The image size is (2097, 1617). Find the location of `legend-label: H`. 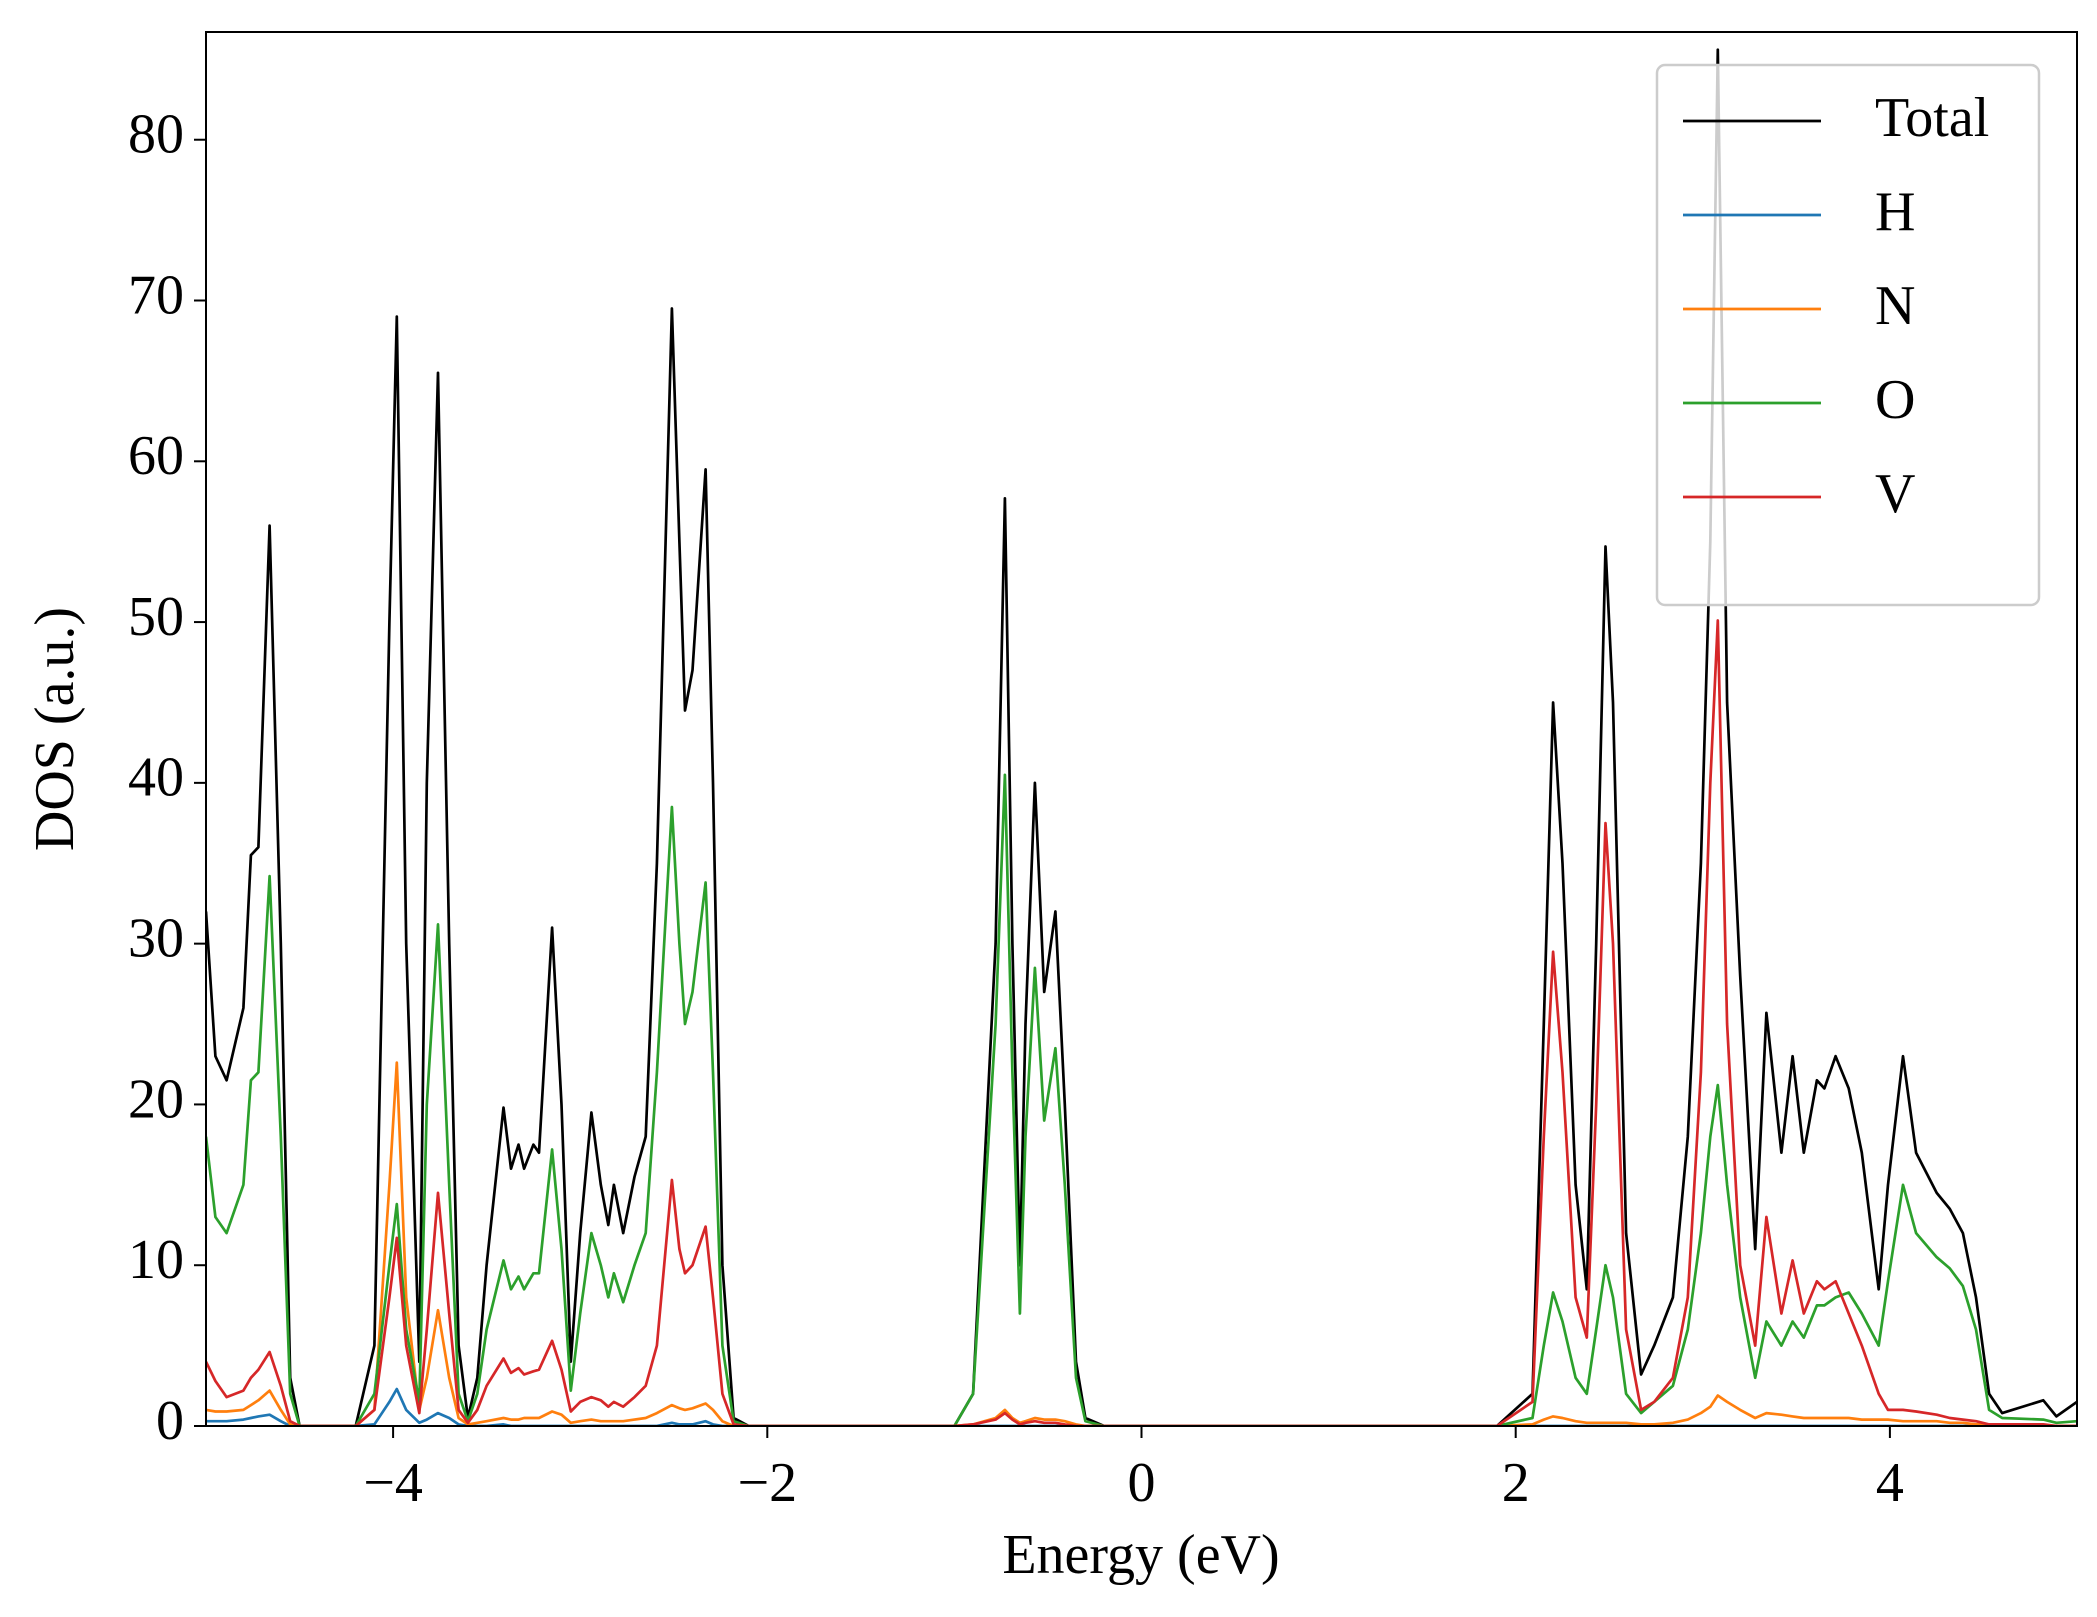

legend-label: H is located at coordinates (1895, 212).